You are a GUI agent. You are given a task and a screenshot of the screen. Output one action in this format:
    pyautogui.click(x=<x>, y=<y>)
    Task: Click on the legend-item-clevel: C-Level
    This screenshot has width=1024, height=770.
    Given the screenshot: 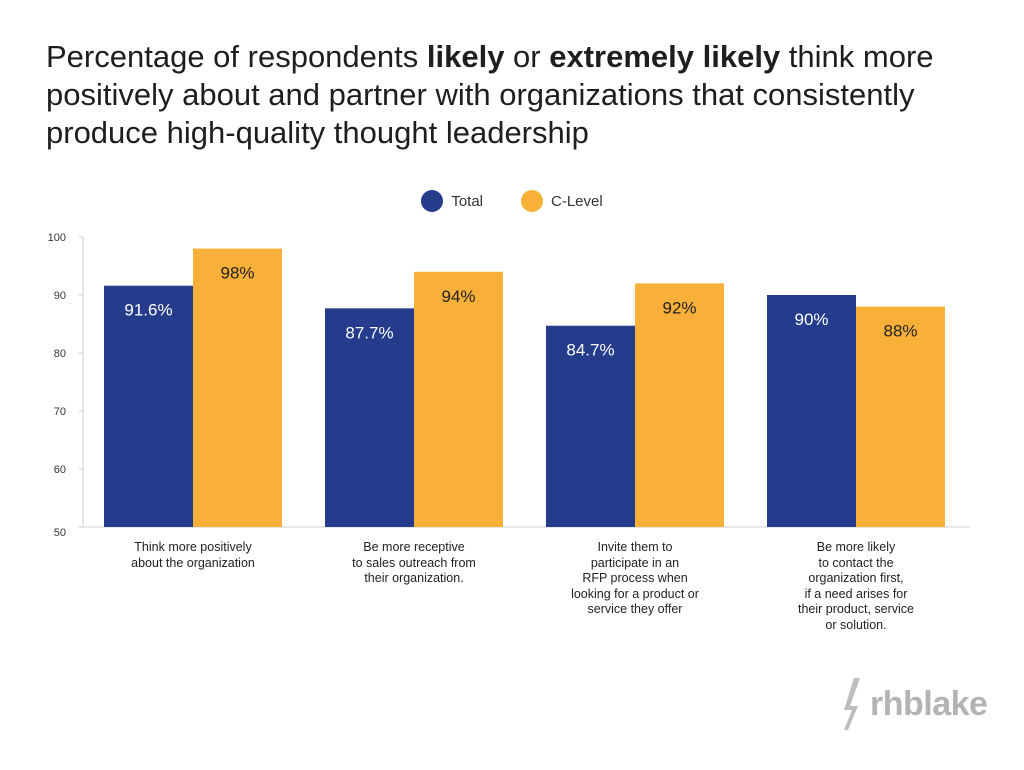 What is the action you would take?
    pyautogui.click(x=562, y=201)
    